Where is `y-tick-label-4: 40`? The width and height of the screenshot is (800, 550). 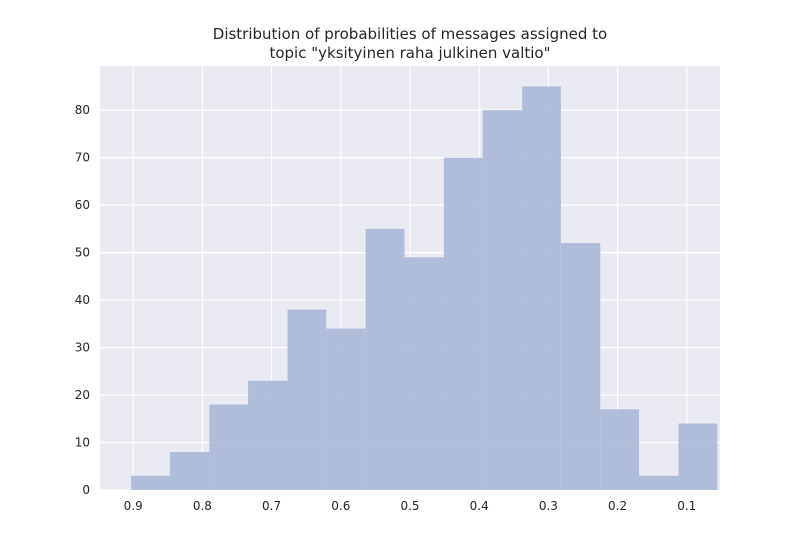
y-tick-label-4: 40 is located at coordinates (82, 300).